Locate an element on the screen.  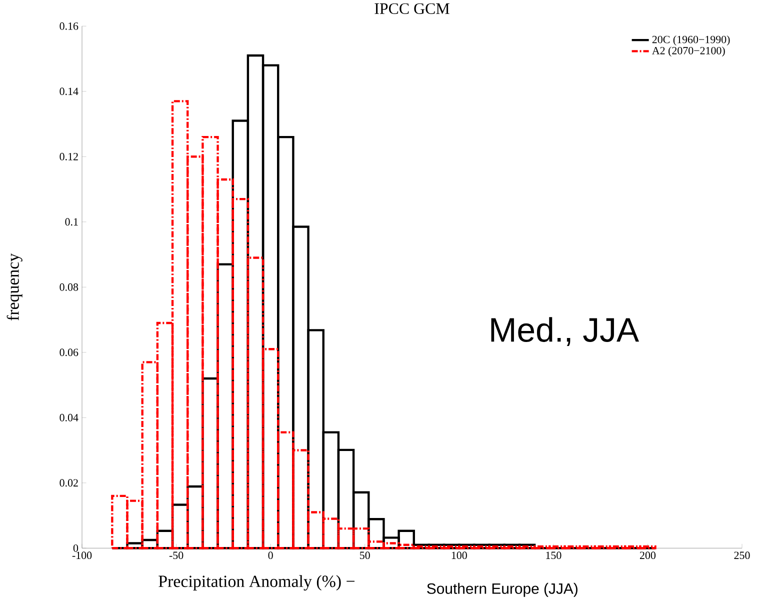
y-tick-label: 0.02 is located at coordinates (69, 483).